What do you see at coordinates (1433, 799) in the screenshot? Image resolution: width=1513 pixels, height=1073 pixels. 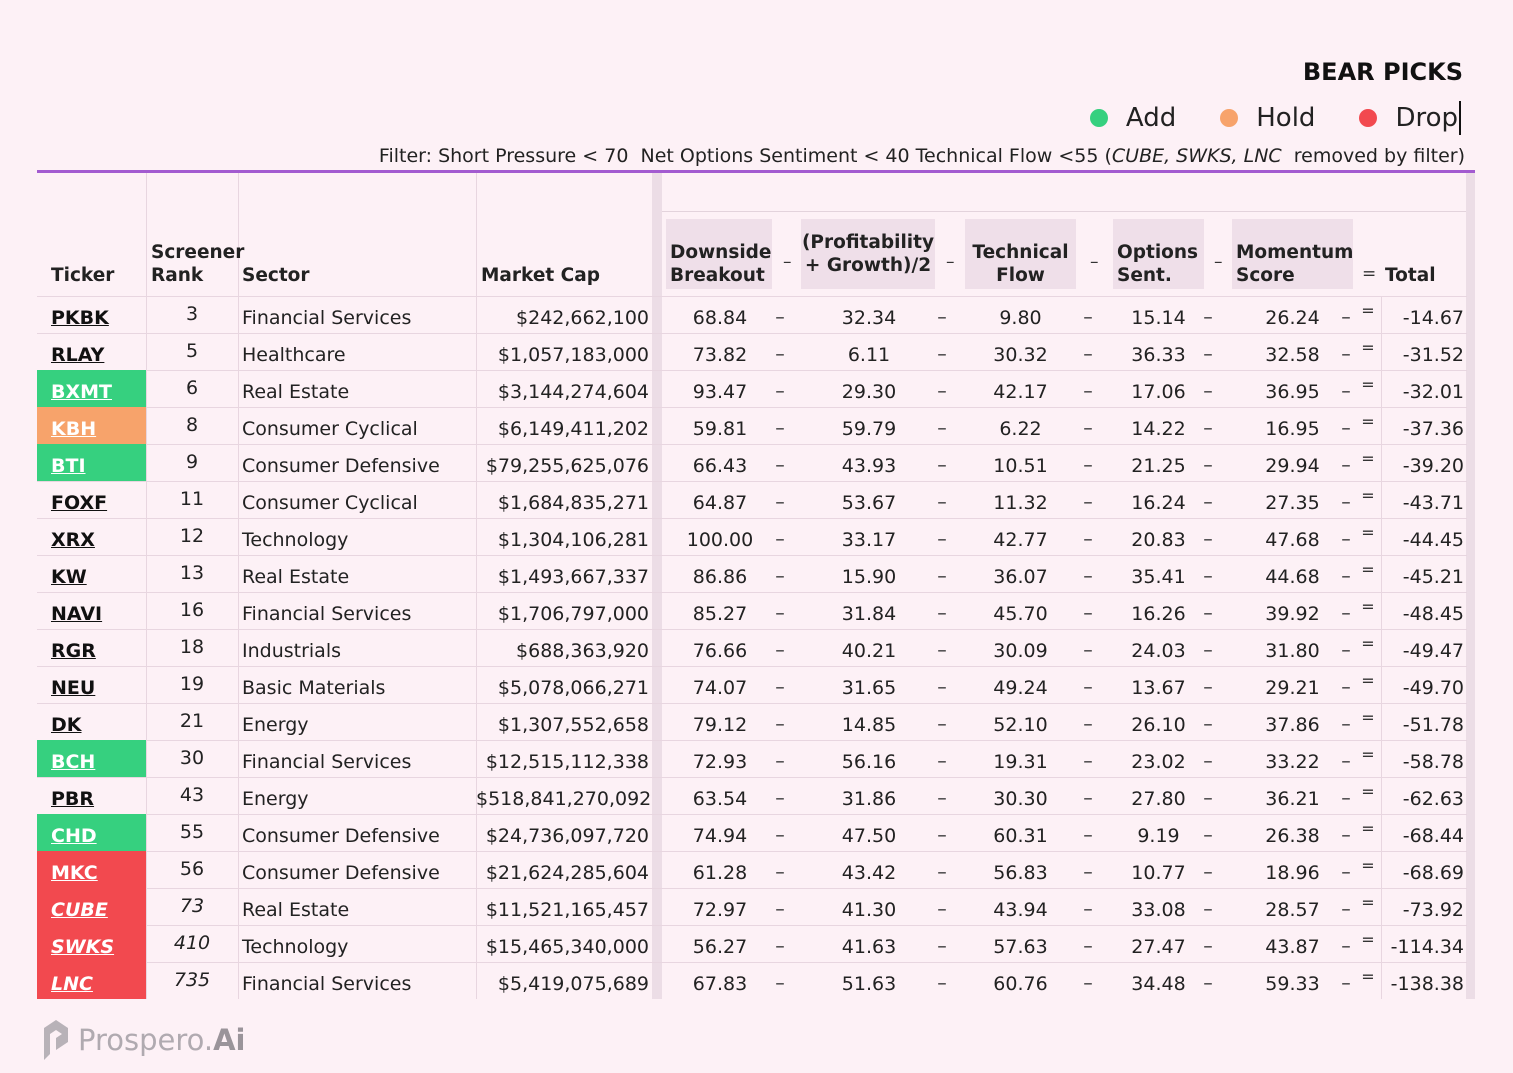 I see `total-score: -62.63` at bounding box center [1433, 799].